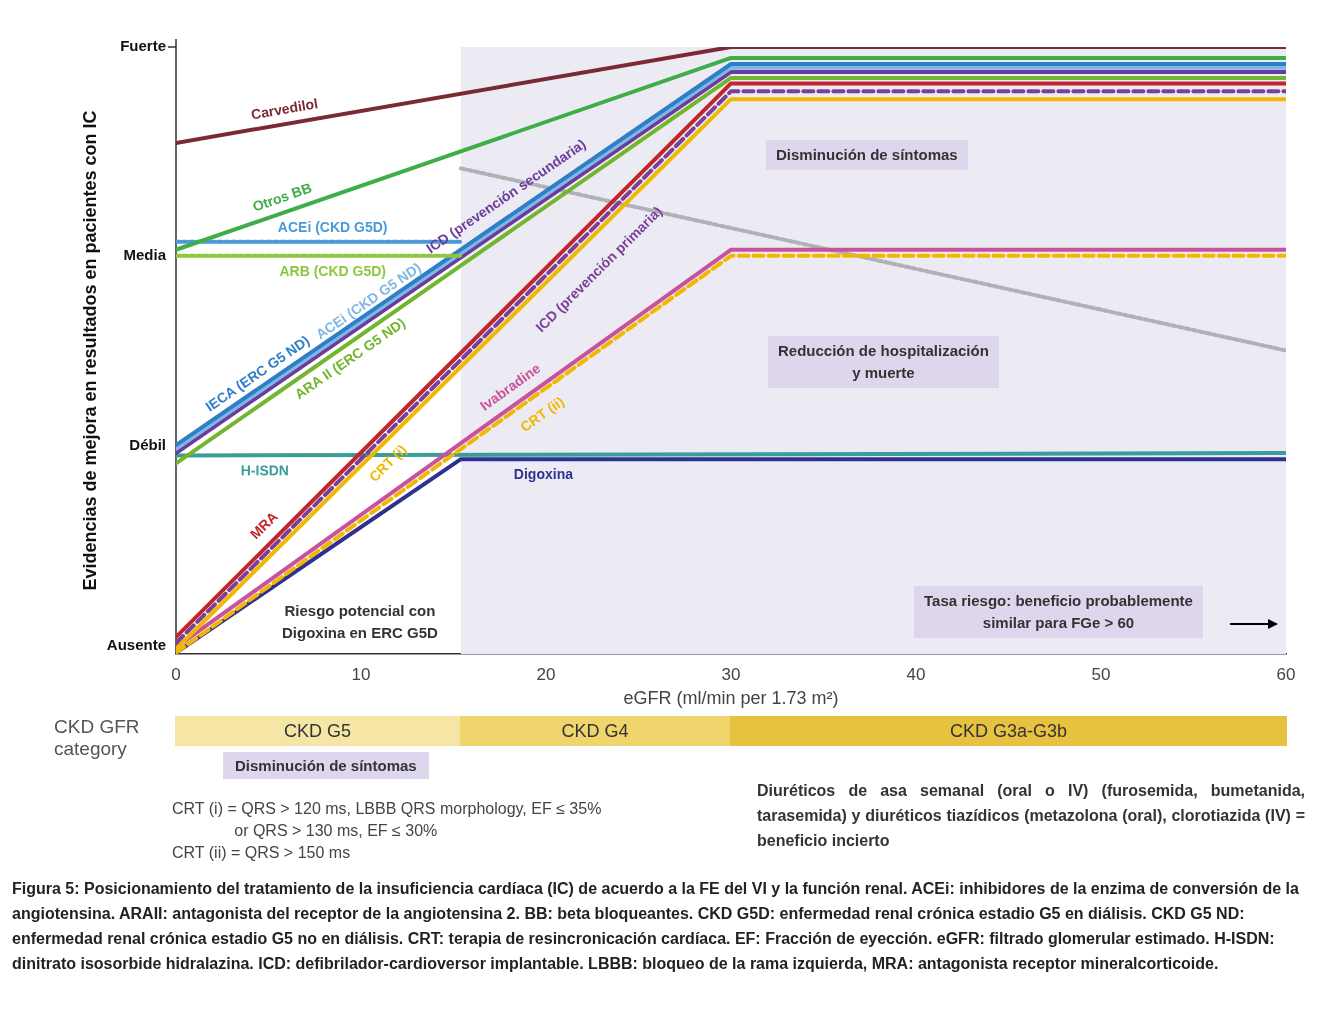 The height and width of the screenshot is (1015, 1338). What do you see at coordinates (546, 674) in the screenshot?
I see `x-tick-label: 20` at bounding box center [546, 674].